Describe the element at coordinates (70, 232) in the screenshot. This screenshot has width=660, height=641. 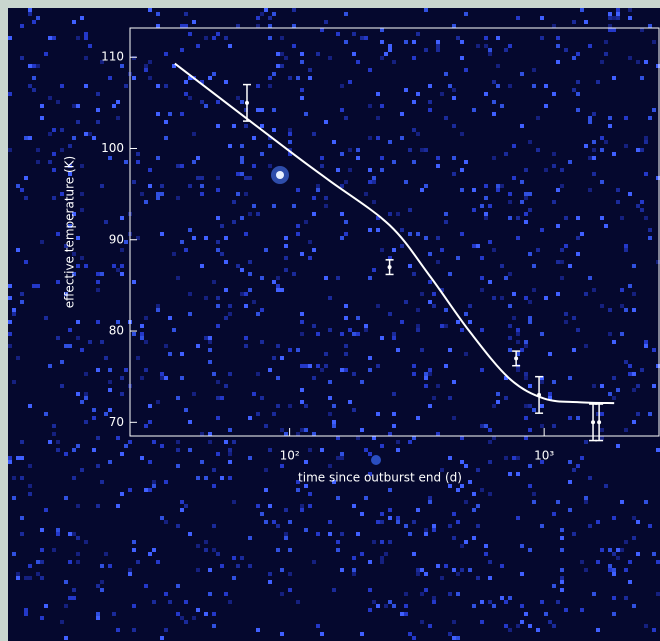
I see `y-axis-label: effective temperature (K)` at that location.